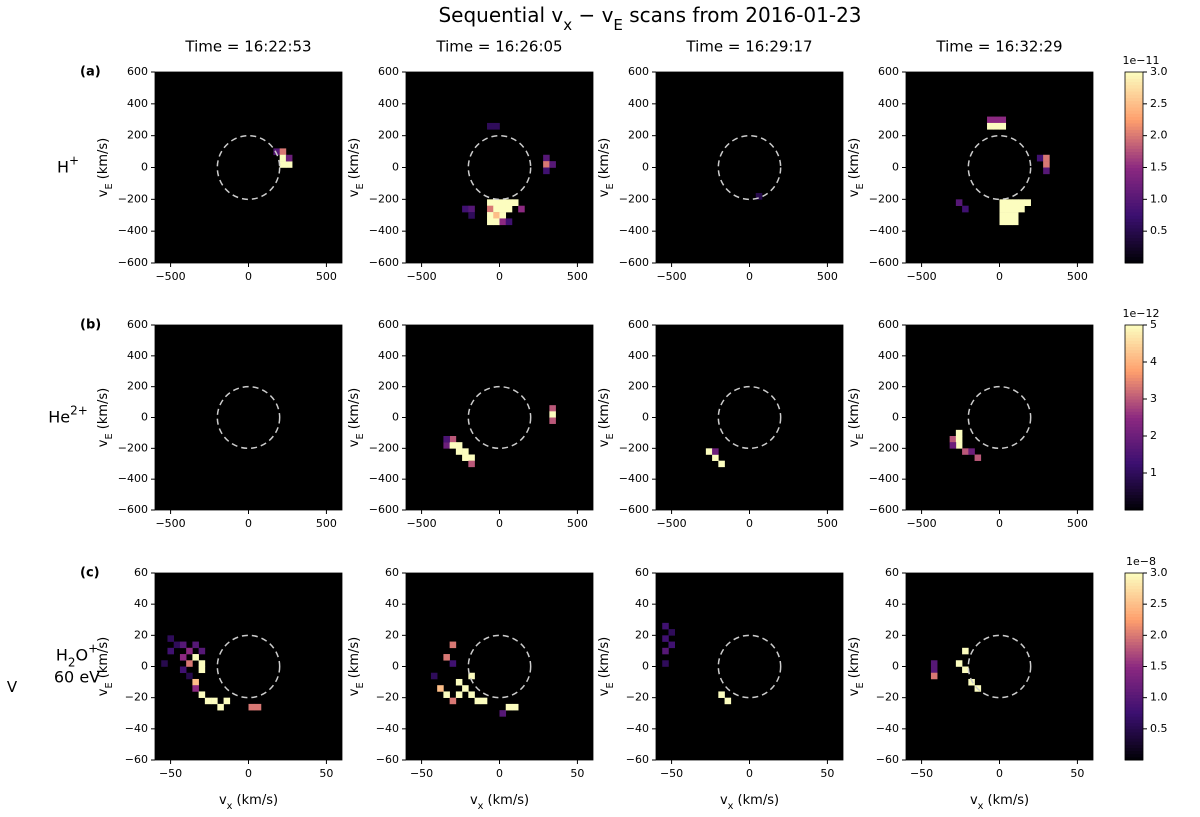 The height and width of the screenshot is (817, 1200). Describe the element at coordinates (506, 800) in the screenshot. I see `x-axis-label-part: (km/s)` at that location.